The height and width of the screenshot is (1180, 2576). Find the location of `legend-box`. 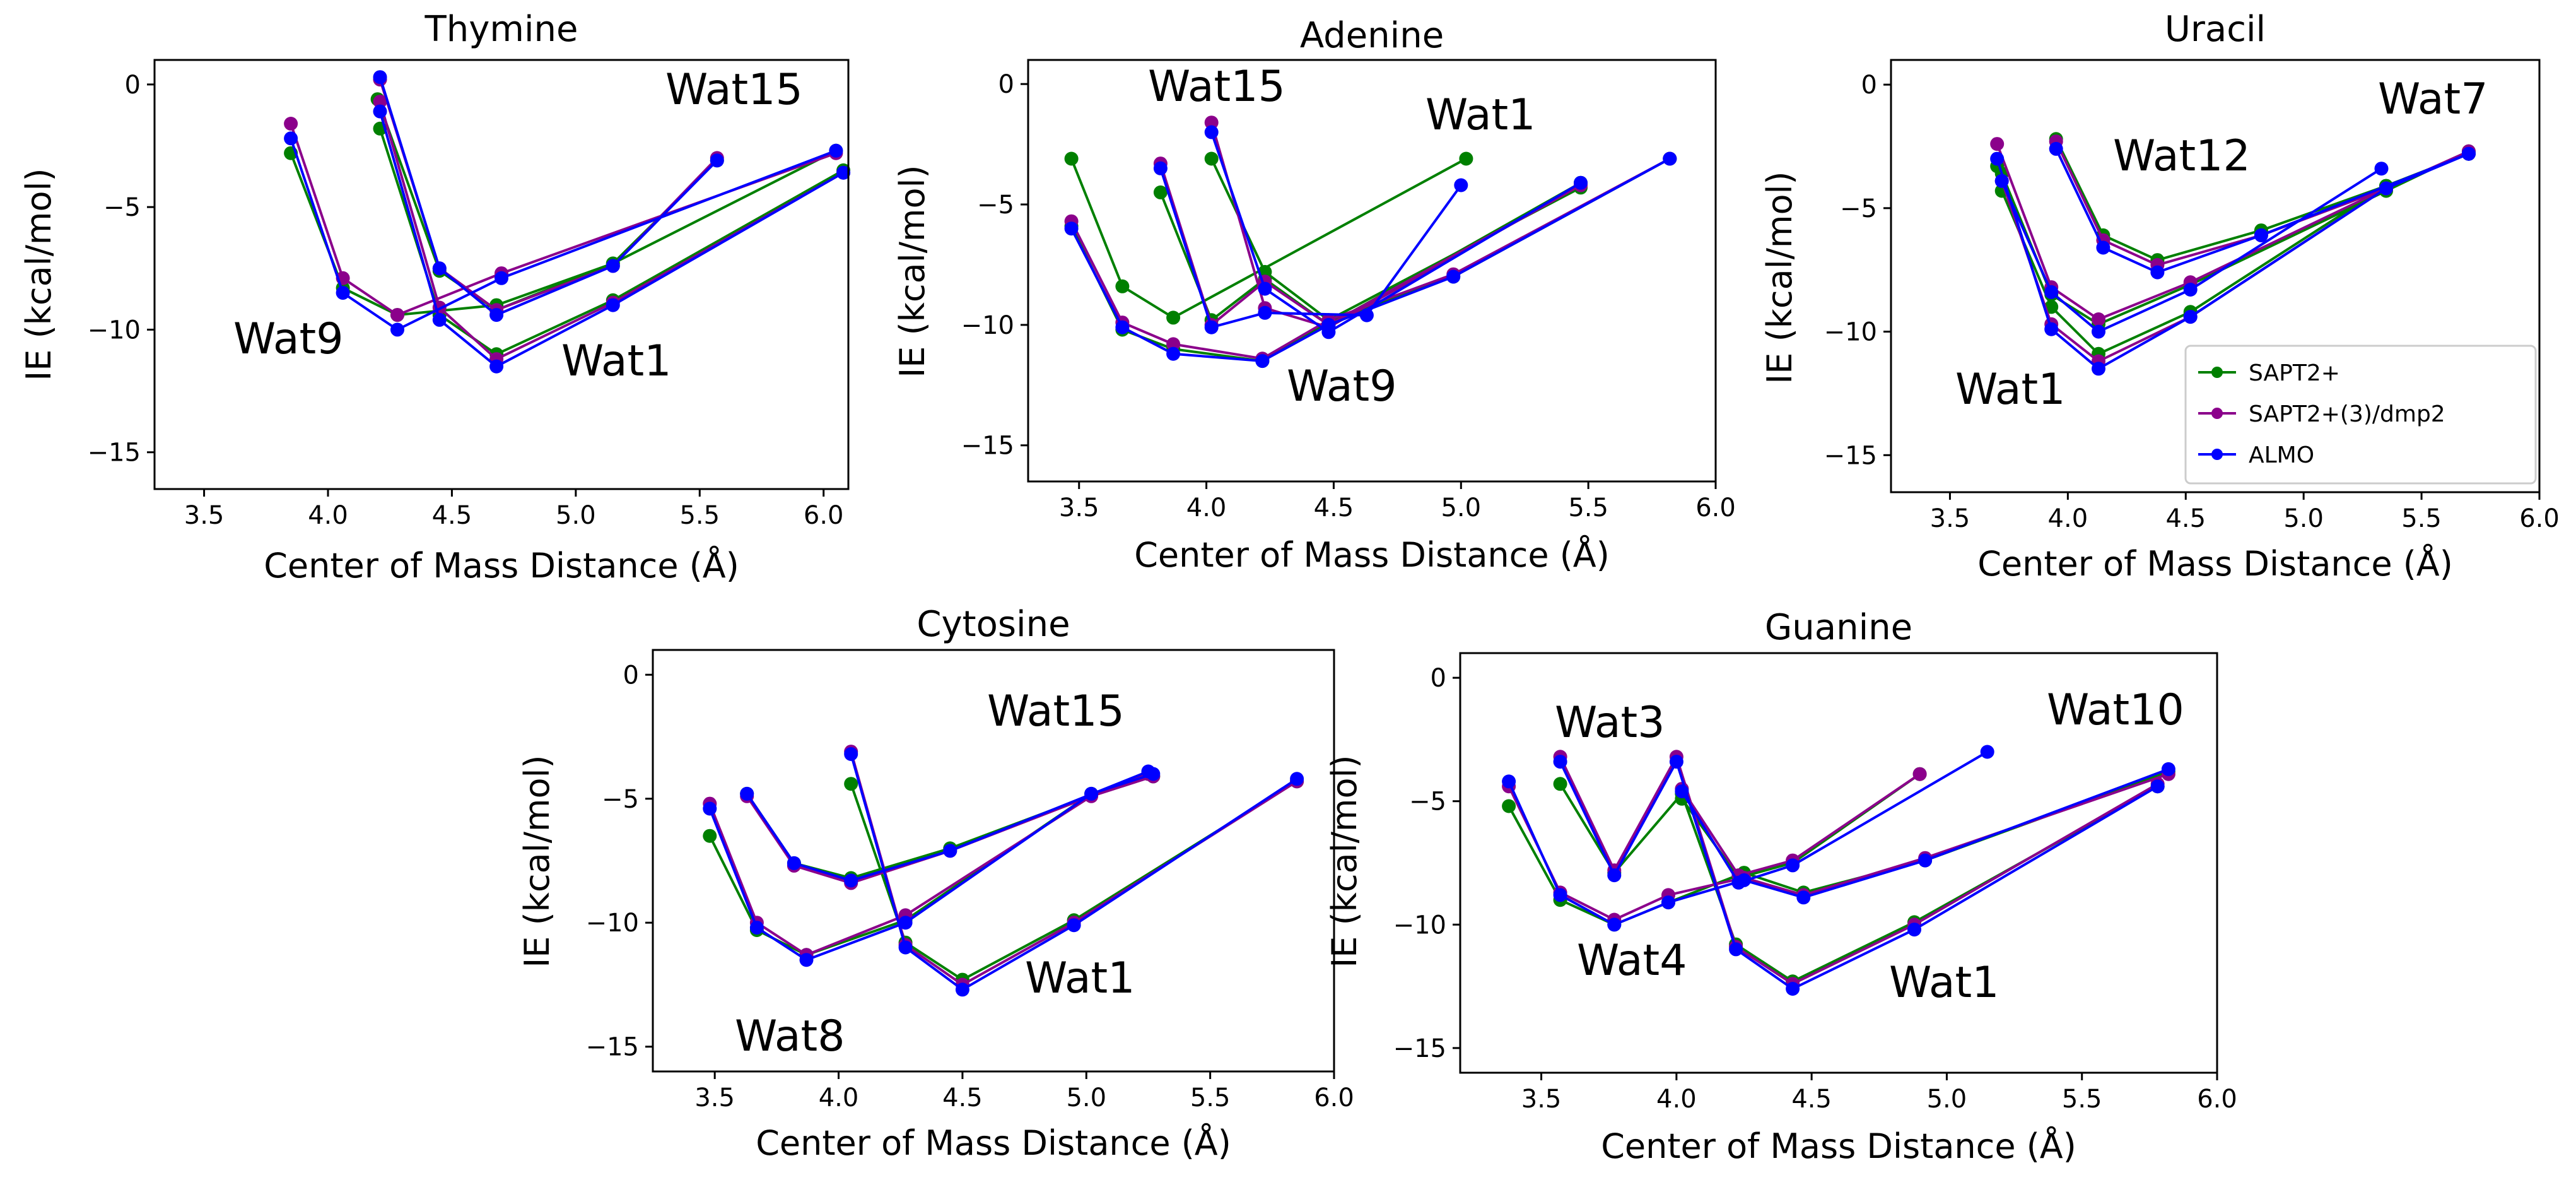

legend-box is located at coordinates (2360, 415).